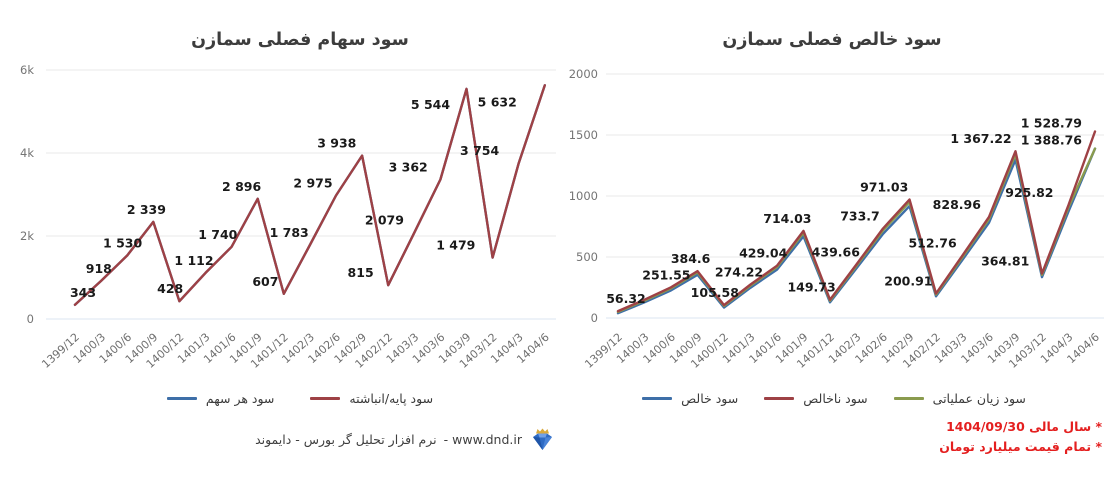  What do you see at coordinates (479, 150) in the screenshot?
I see `data-point-label: 3 754` at bounding box center [479, 150].